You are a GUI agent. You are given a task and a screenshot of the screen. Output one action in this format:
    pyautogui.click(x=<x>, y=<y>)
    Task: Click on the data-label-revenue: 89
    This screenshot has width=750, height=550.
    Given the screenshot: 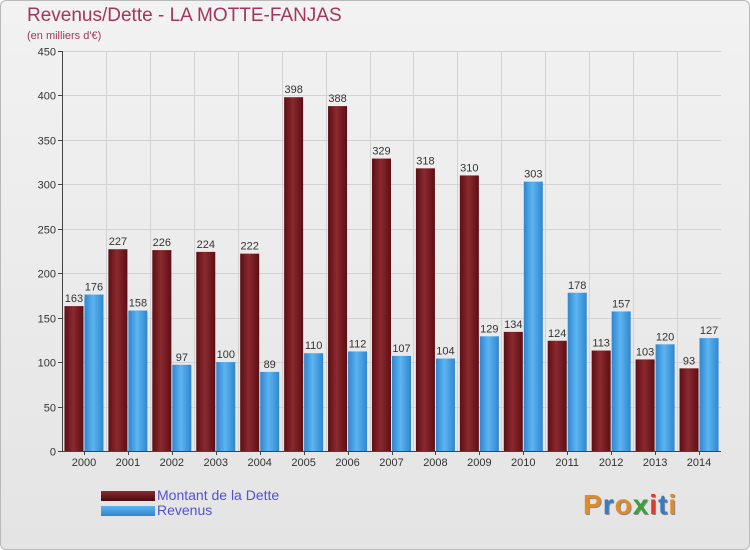 What is the action you would take?
    pyautogui.click(x=270, y=365)
    